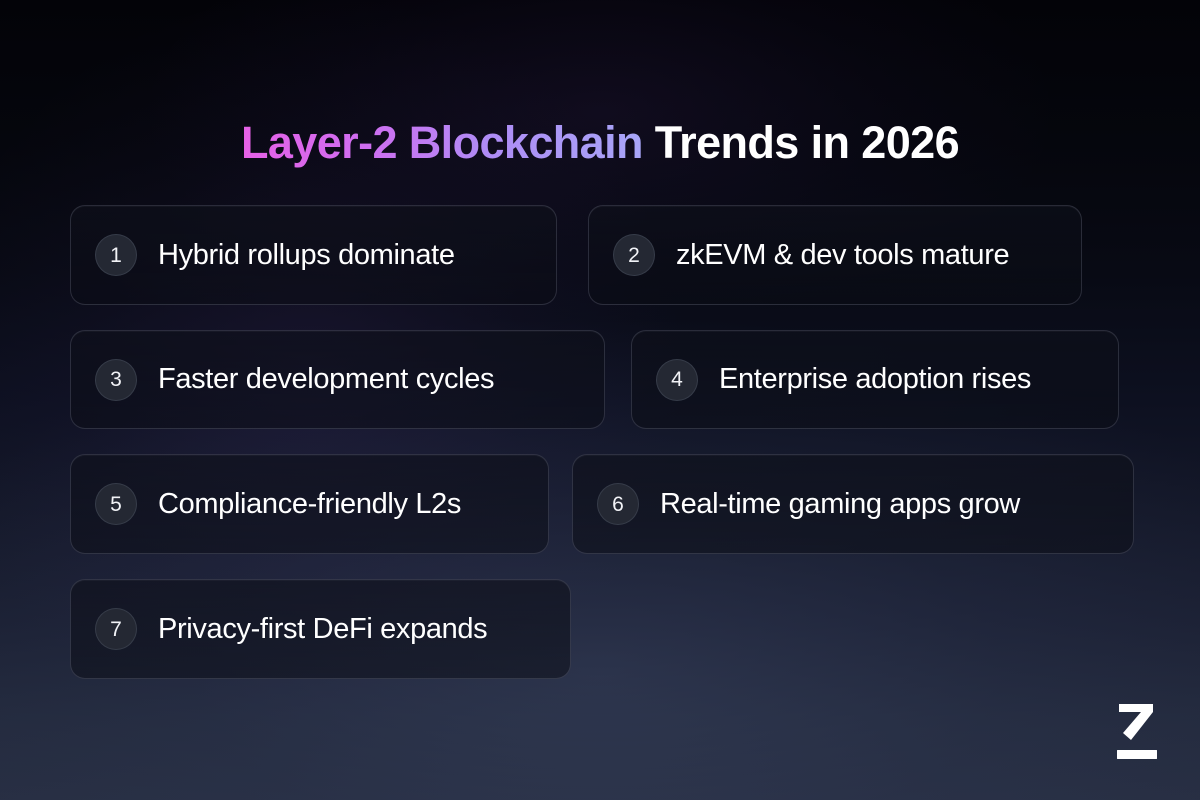  What do you see at coordinates (116, 629) in the screenshot?
I see `trend-number-badge: 7` at bounding box center [116, 629].